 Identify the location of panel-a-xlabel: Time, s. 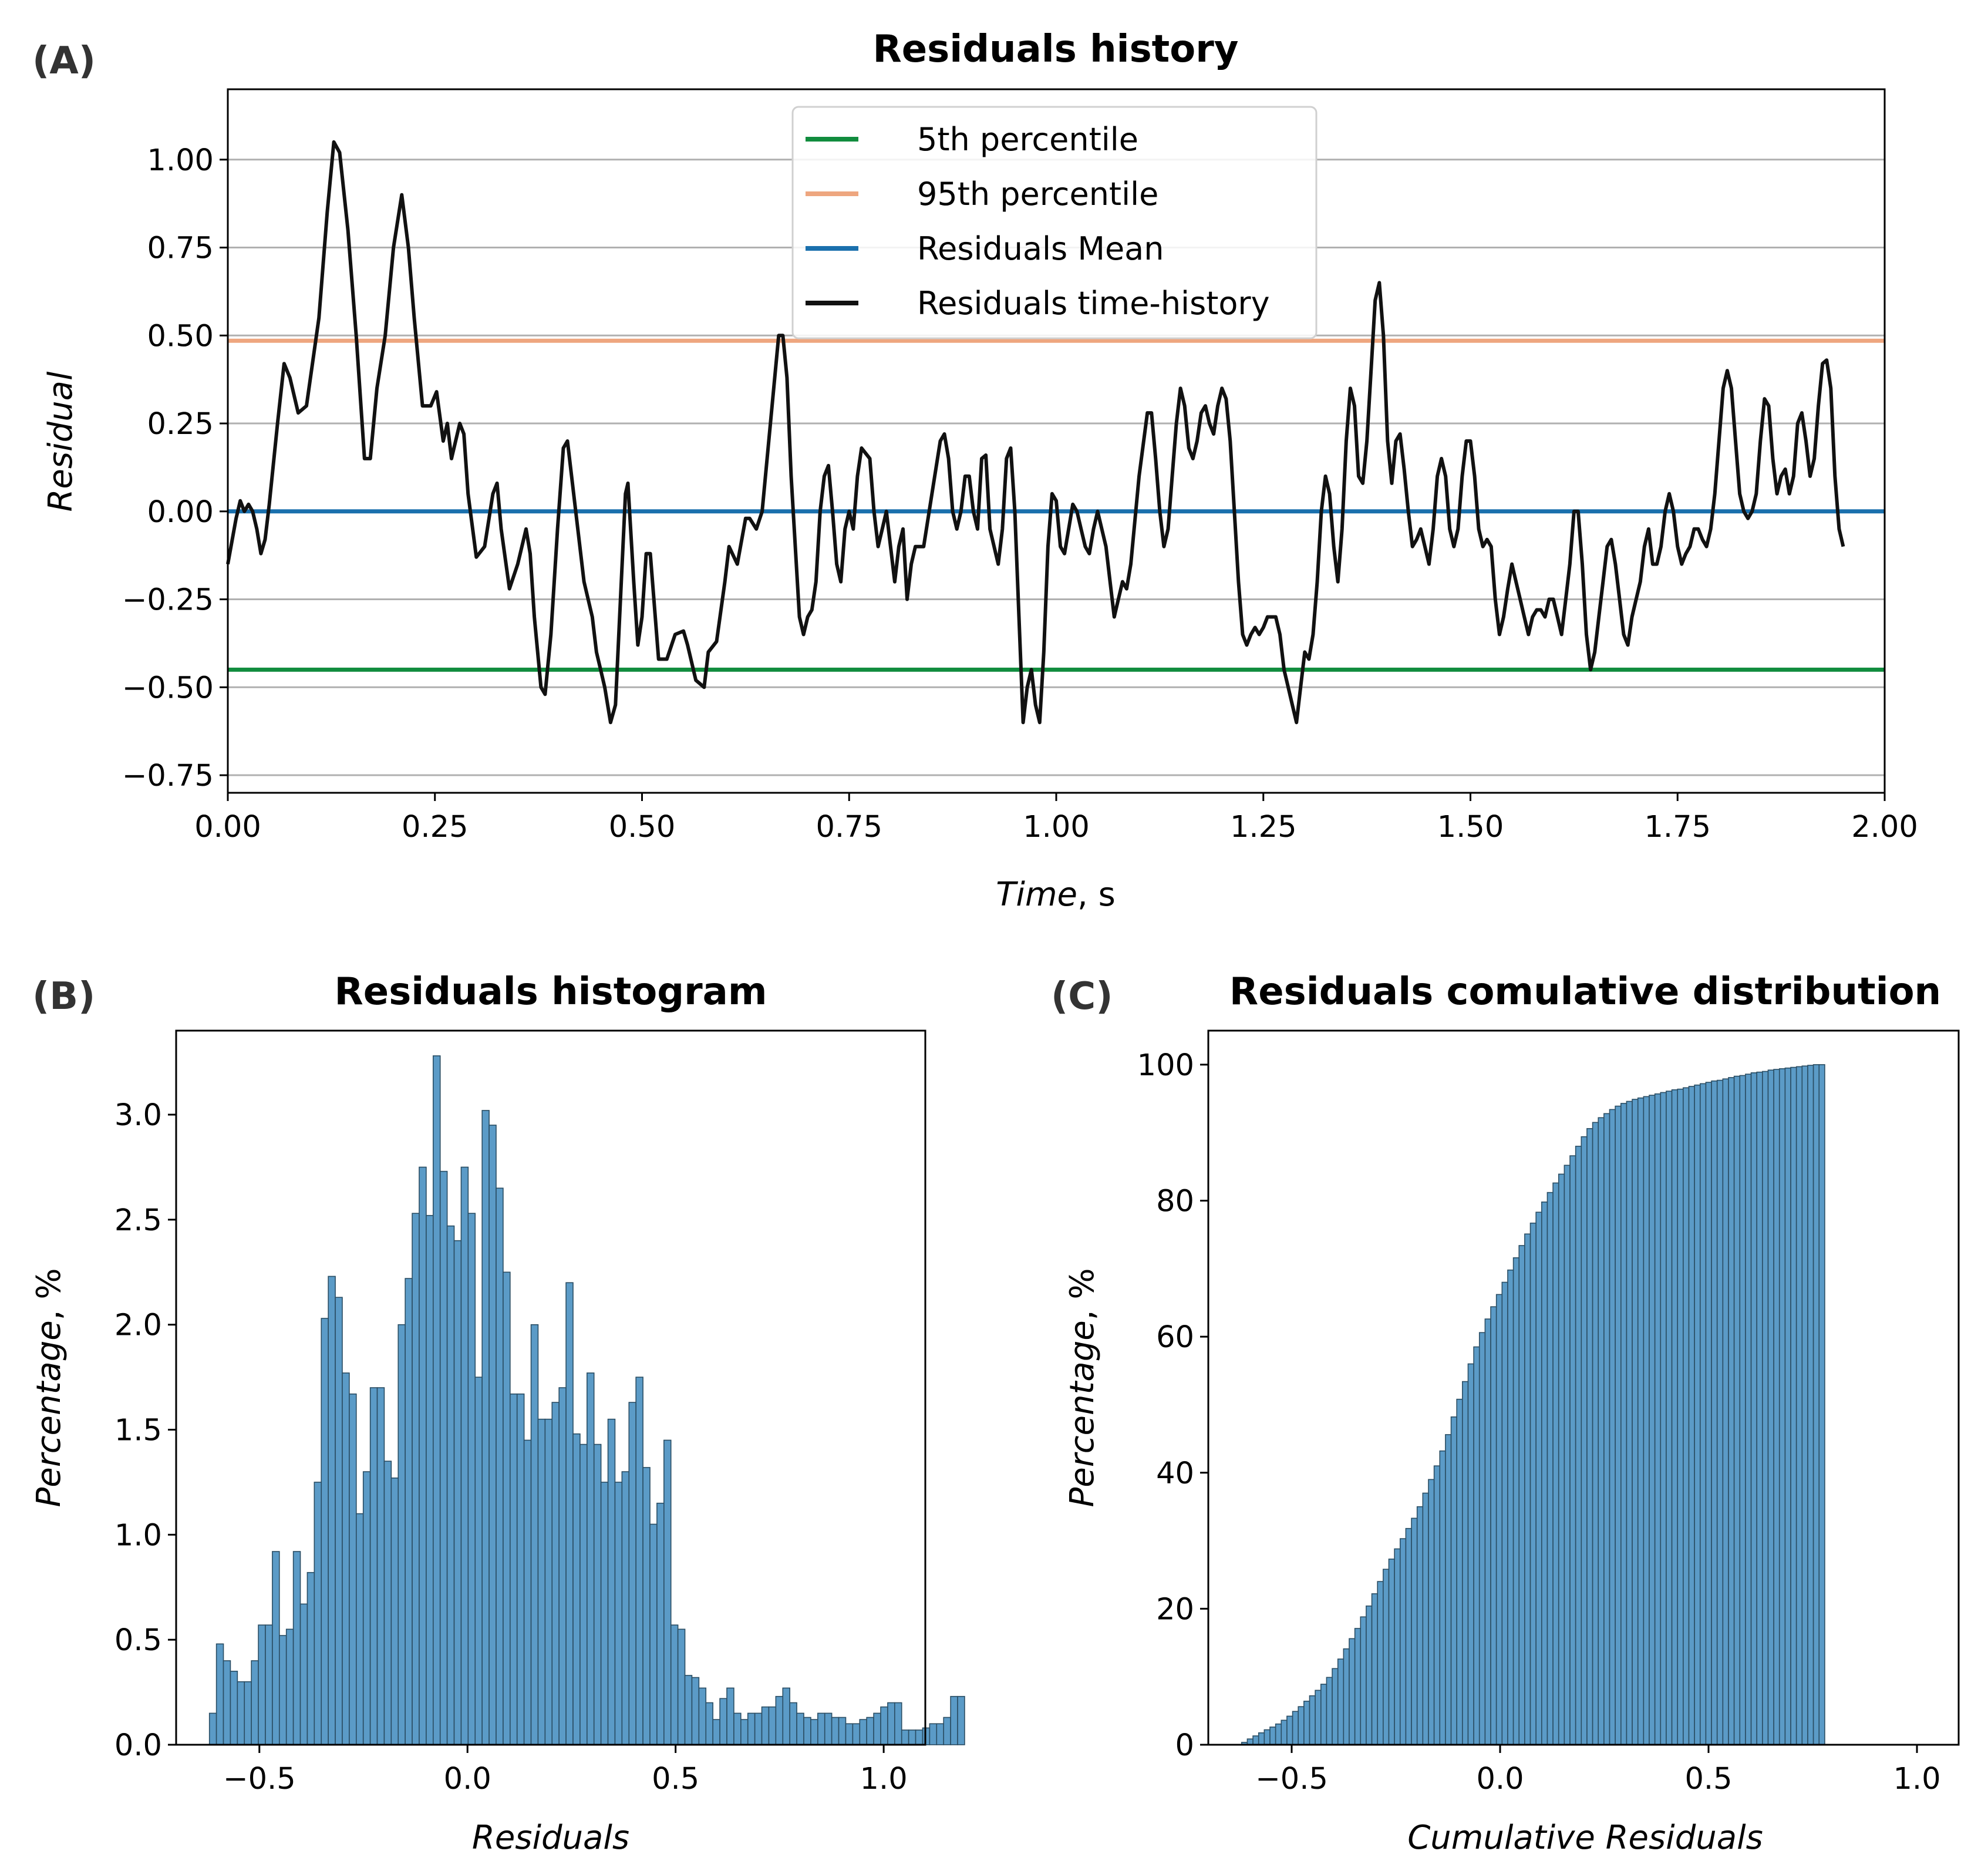
(1056, 895).